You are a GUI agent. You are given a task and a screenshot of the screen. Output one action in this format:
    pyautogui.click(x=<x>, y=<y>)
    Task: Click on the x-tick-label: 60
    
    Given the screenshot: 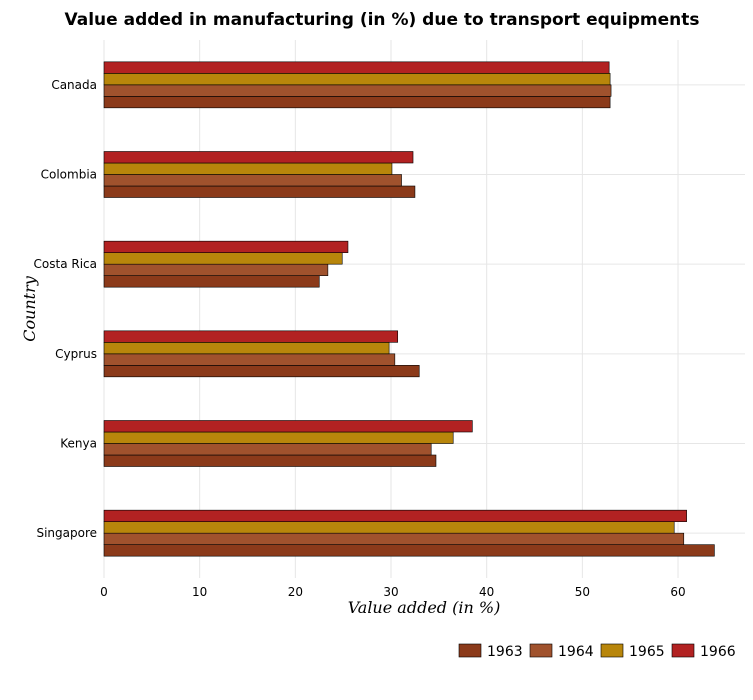 What is the action you would take?
    pyautogui.click(x=677, y=592)
    